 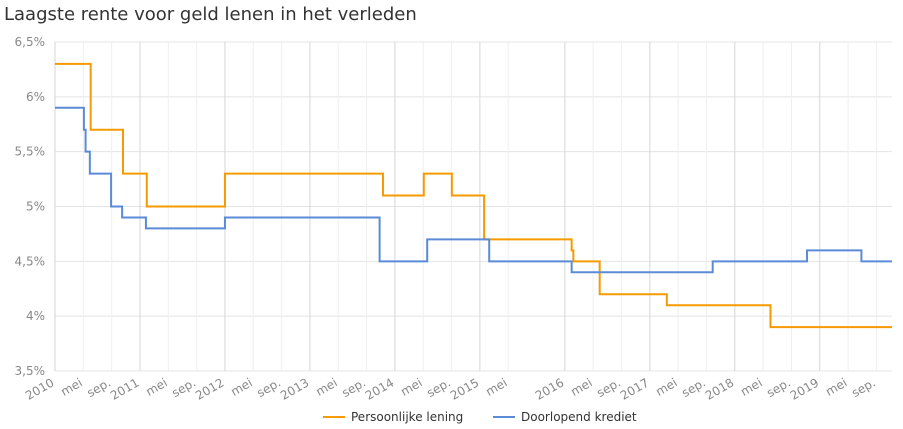 What do you see at coordinates (804, 388) in the screenshot?
I see `x-tick-label: 2019` at bounding box center [804, 388].